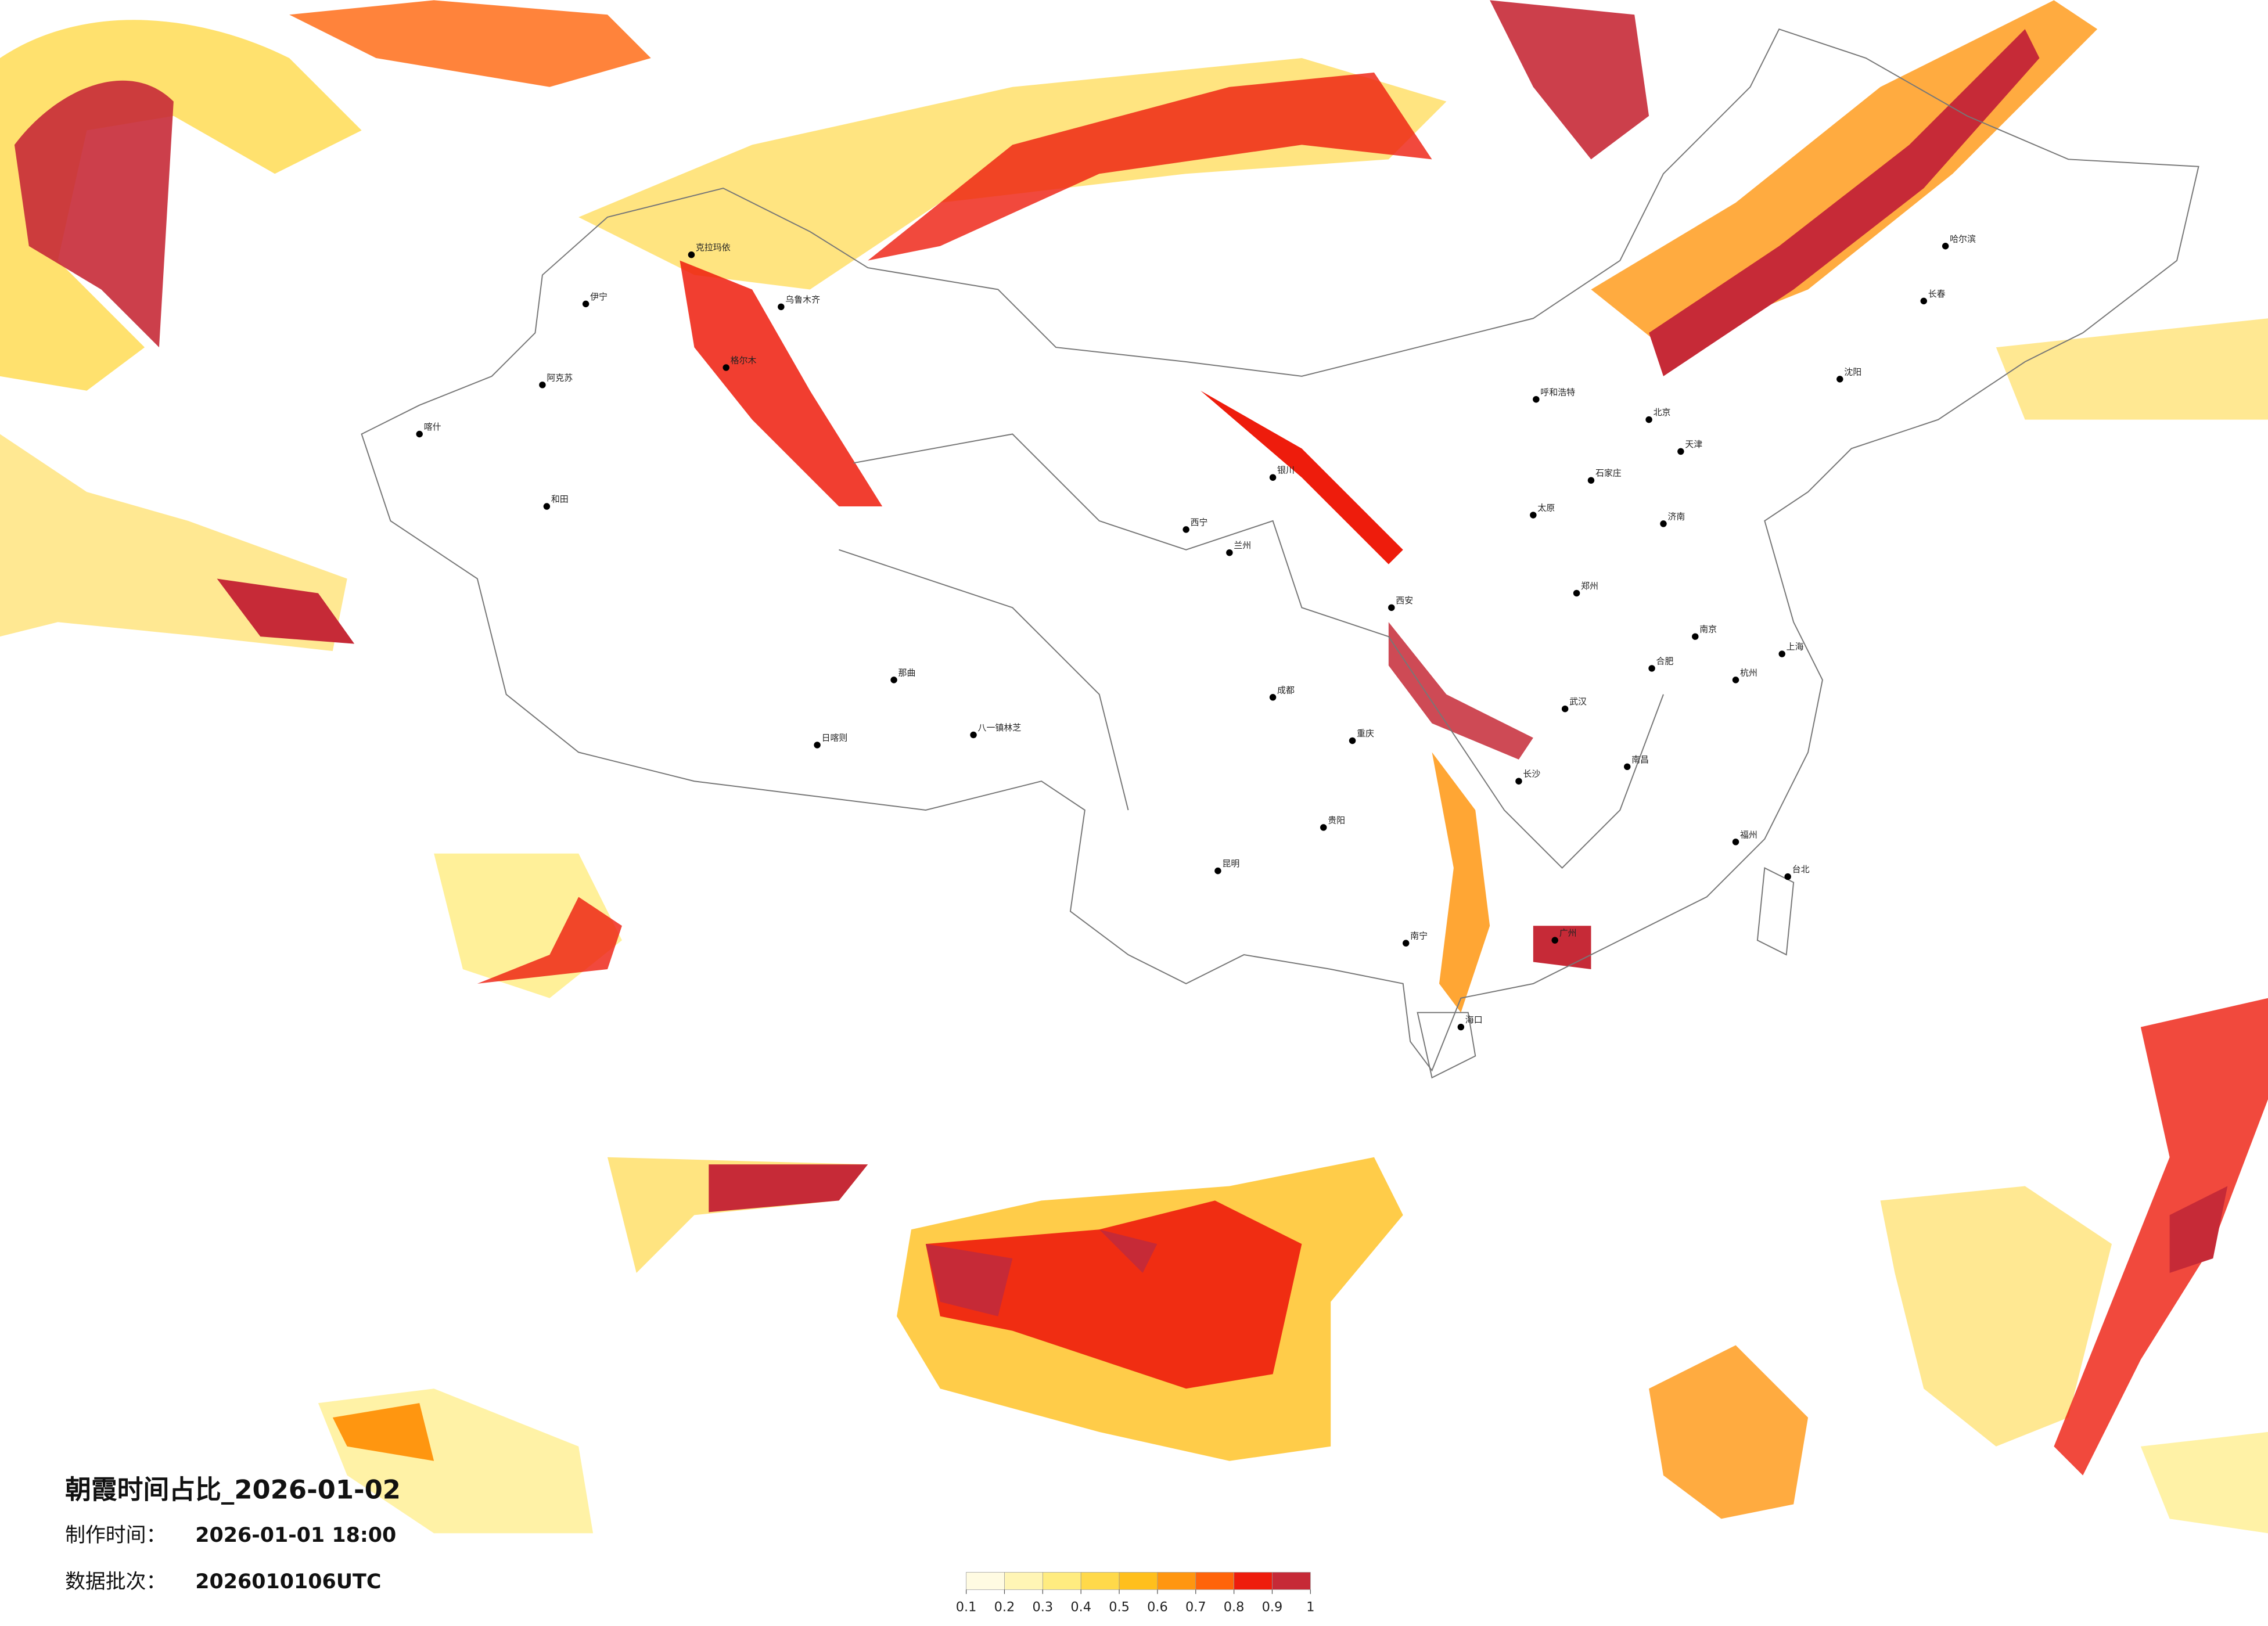  What do you see at coordinates (907, 672) in the screenshot?
I see `city-label: 那曲` at bounding box center [907, 672].